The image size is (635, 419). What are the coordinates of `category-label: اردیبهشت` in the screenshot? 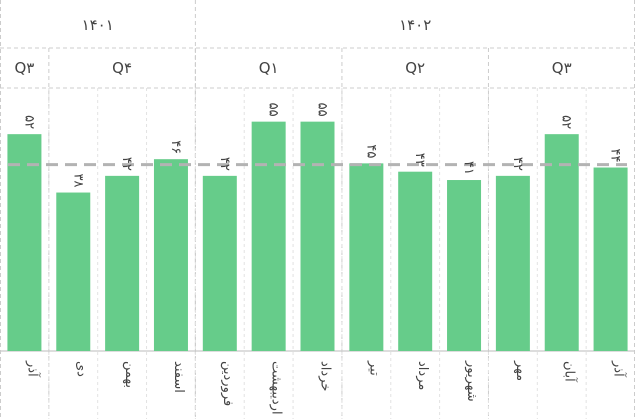 It's located at (276, 388).